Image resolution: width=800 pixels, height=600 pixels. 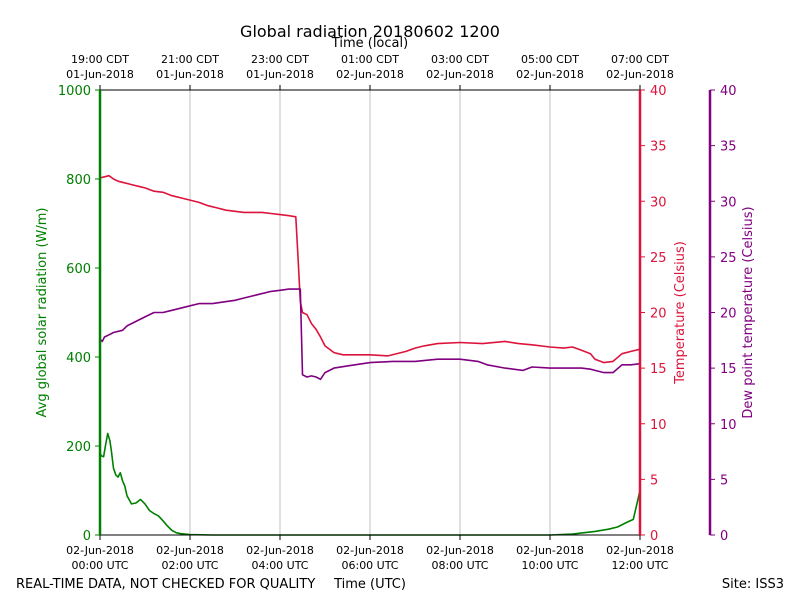 What do you see at coordinates (78, 180) in the screenshot?
I see `radiation-tick-label: 800` at bounding box center [78, 180].